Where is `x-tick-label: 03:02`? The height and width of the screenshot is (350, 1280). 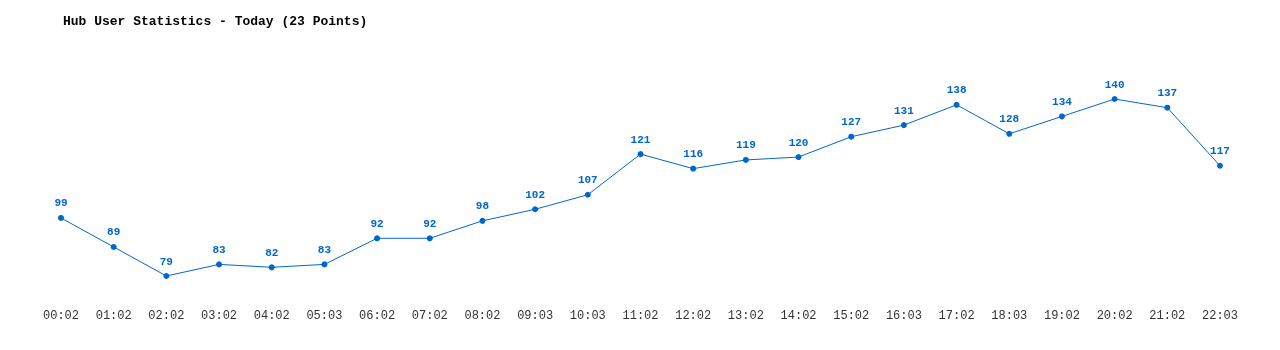 x-tick-label: 03:02 is located at coordinates (219, 316).